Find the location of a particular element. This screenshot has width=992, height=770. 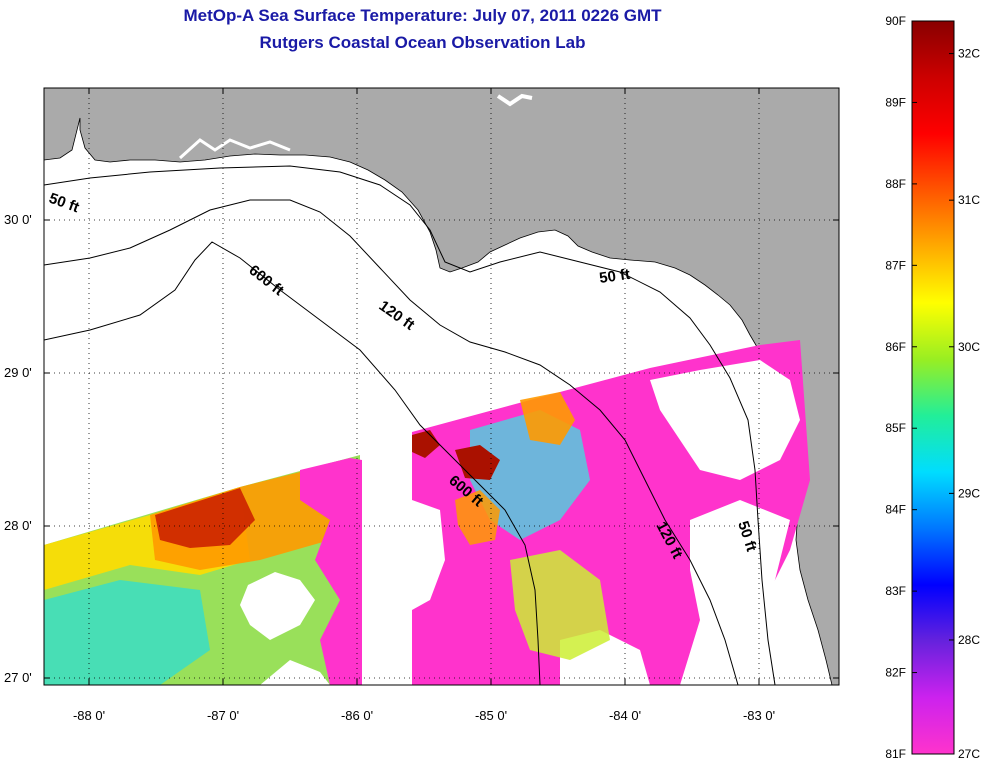

lat-label-29: 29 0' is located at coordinates (18, 372).